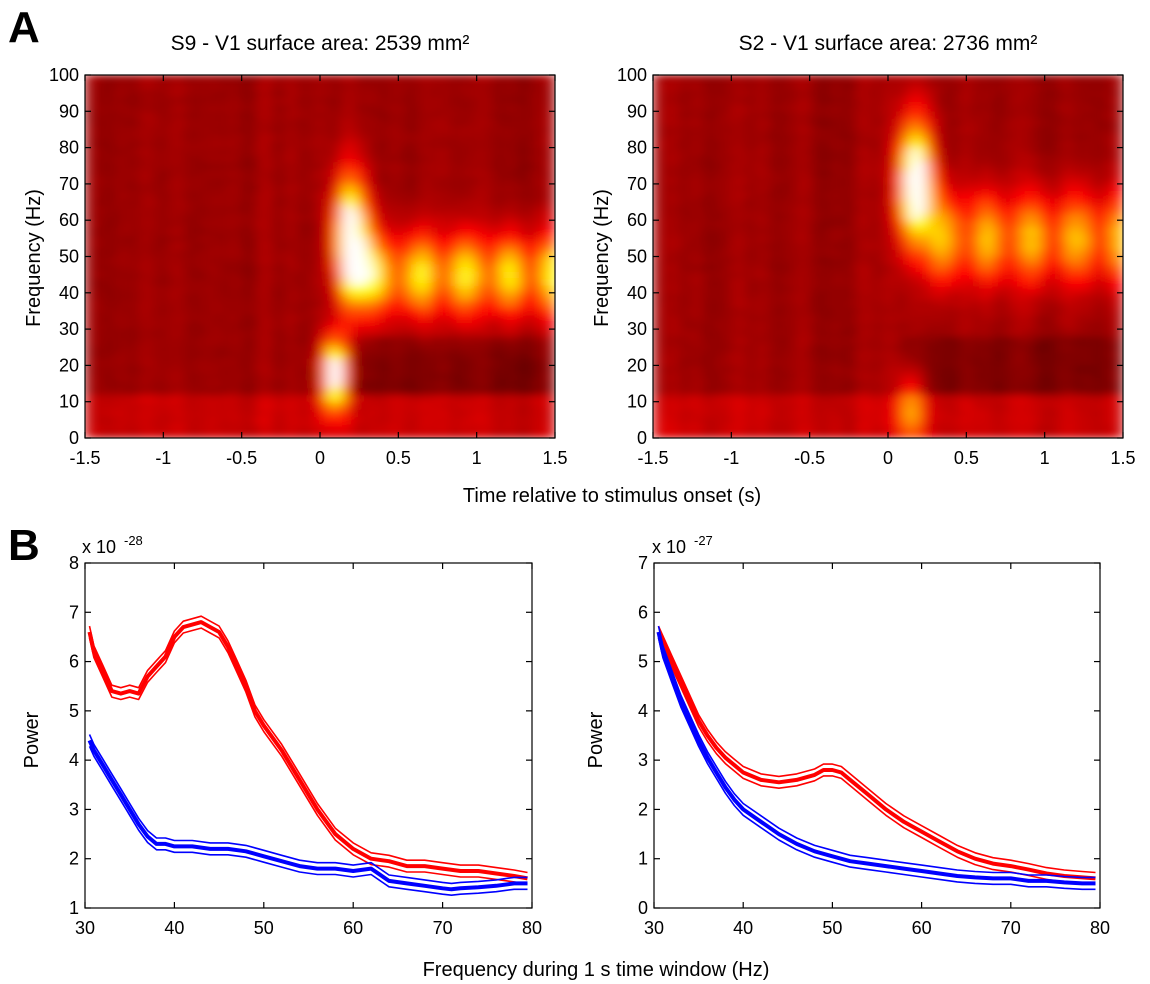  What do you see at coordinates (398, 458) in the screenshot?
I see `hm0-xtick-label: 0.5` at bounding box center [398, 458].